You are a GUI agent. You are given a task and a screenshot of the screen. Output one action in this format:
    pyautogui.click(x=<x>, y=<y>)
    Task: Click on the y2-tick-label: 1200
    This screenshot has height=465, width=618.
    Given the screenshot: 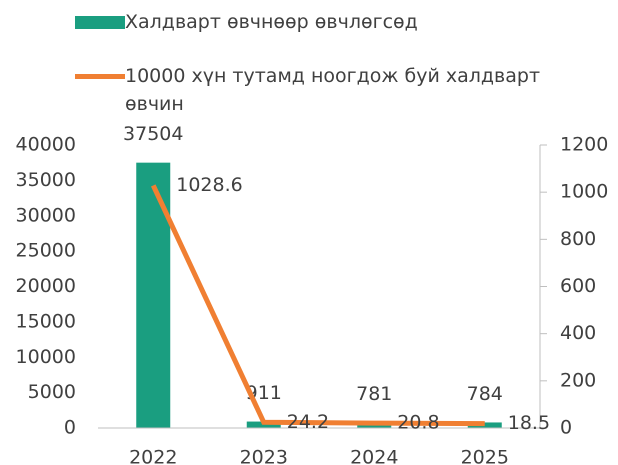 What is the action you would take?
    pyautogui.click(x=584, y=145)
    